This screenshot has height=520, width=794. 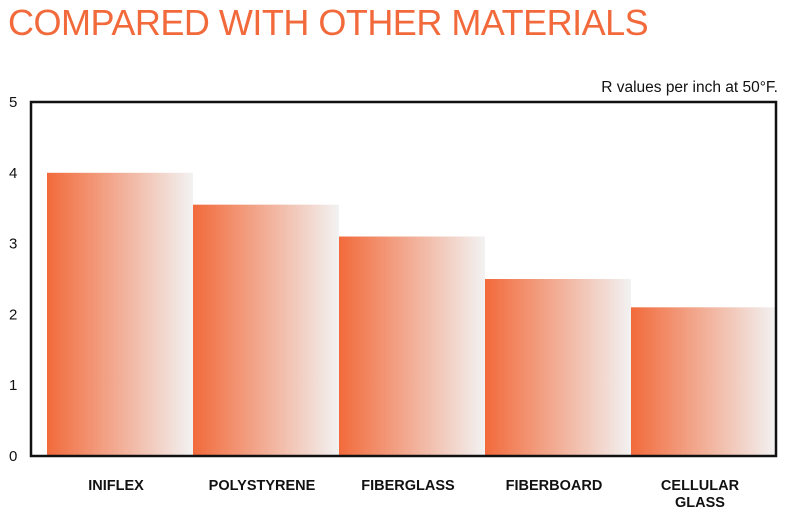 I want to click on y-tick-label: 1, so click(x=13, y=385).